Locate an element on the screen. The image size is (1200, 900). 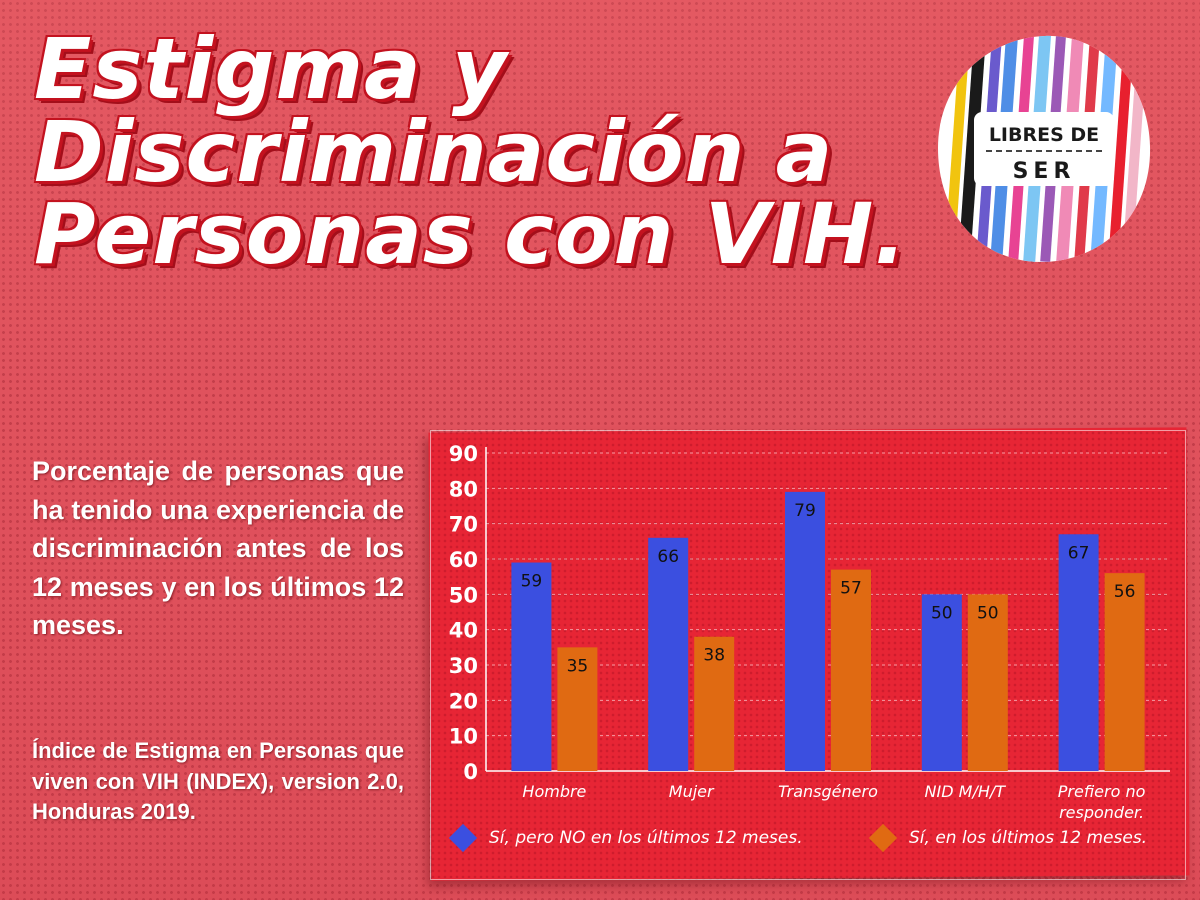
data-label: 38 is located at coordinates (714, 656).